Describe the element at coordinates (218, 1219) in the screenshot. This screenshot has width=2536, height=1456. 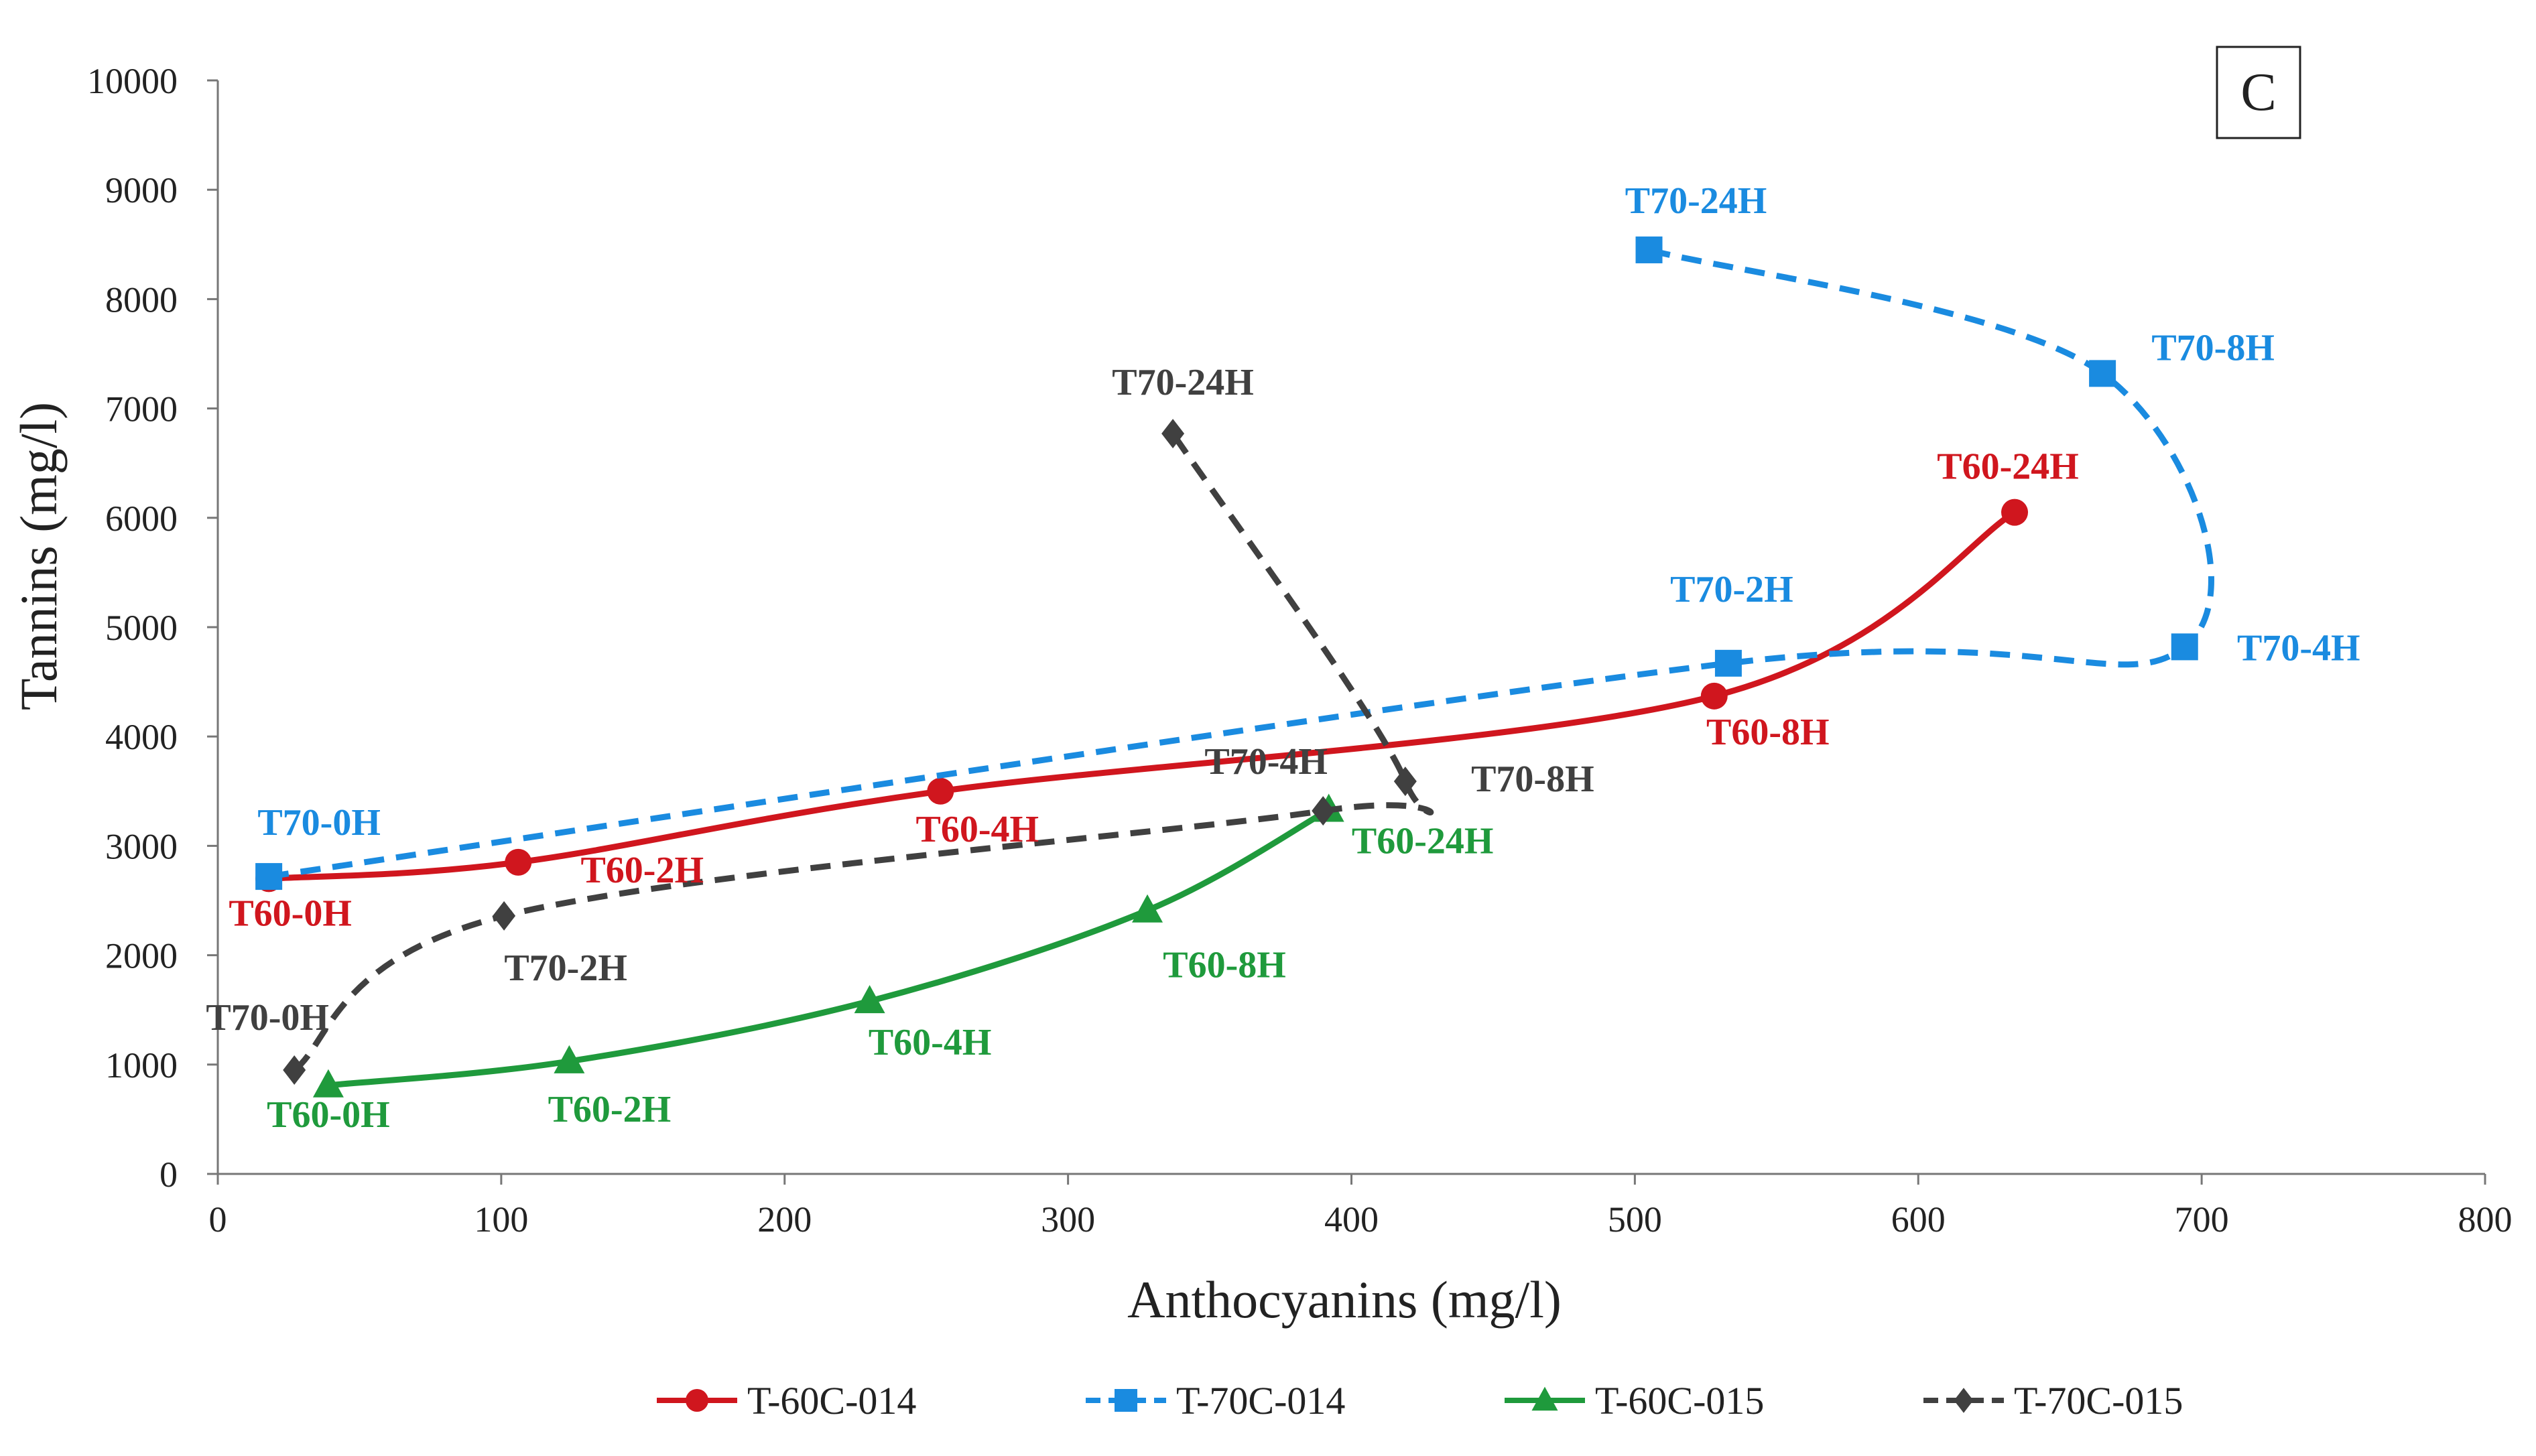
I see `x-tick-label: 0` at that location.